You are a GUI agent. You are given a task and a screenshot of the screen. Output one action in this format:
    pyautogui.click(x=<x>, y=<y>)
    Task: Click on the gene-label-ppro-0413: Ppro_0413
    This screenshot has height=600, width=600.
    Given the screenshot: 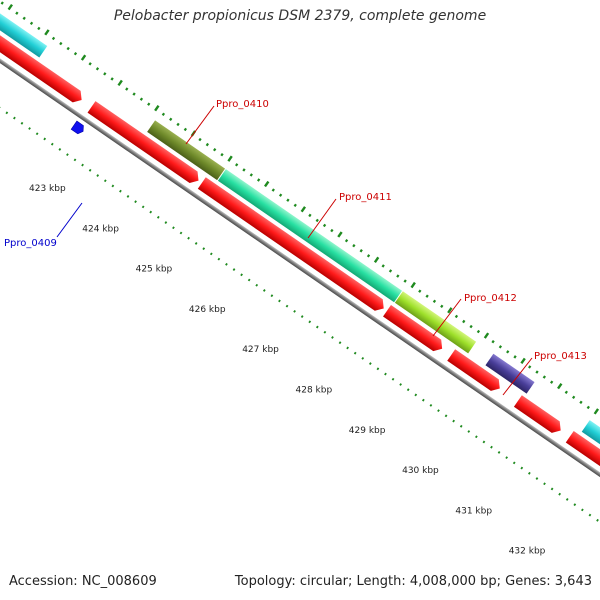 What is the action you would take?
    pyautogui.click(x=560, y=356)
    